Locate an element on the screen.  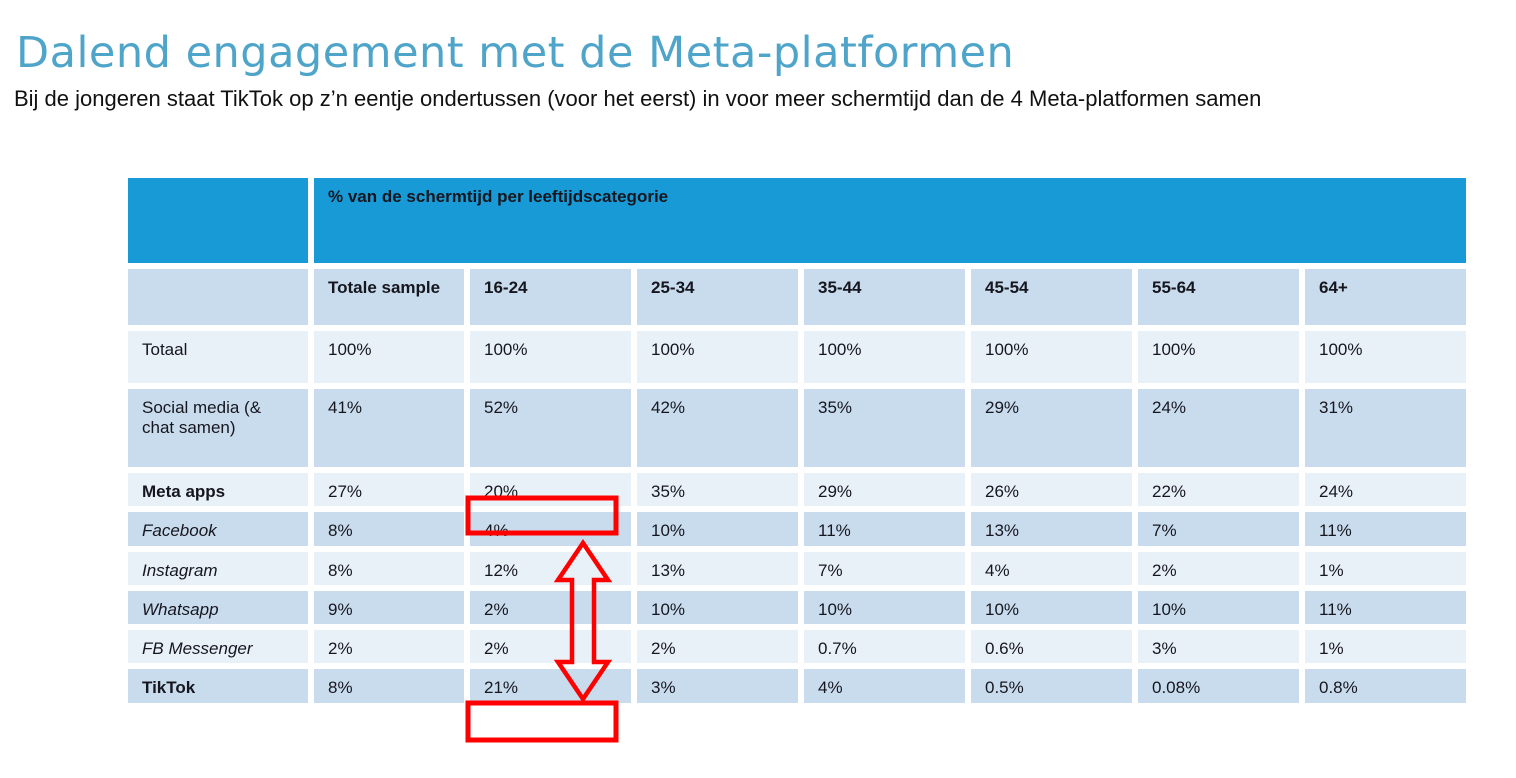
row-label: Meta apps is located at coordinates (218, 489).